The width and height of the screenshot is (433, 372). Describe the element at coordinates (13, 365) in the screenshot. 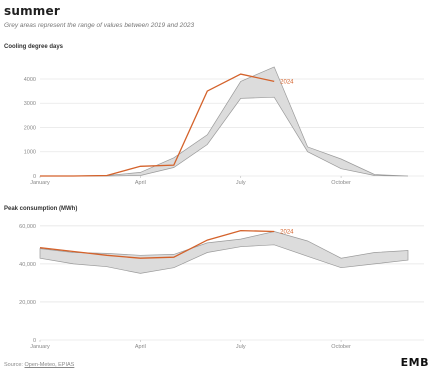

I see `source-label: Source:` at that location.